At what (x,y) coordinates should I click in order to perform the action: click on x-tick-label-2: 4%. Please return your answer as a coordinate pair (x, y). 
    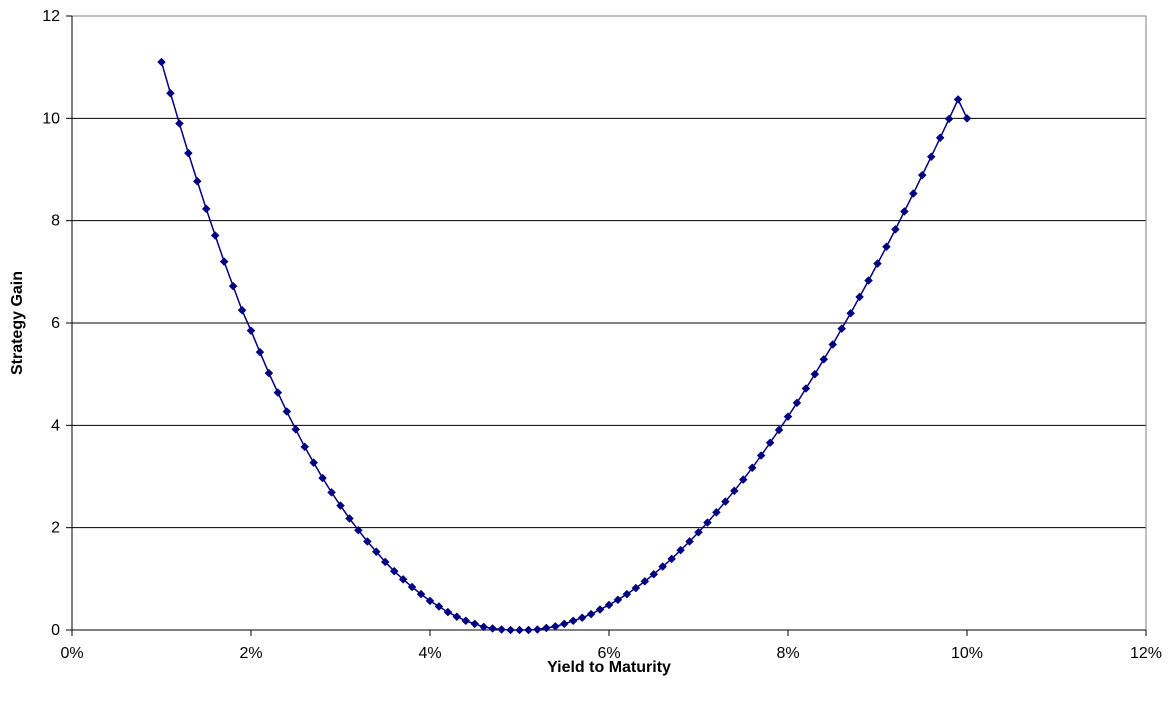
    Looking at the image, I should click on (429, 653).